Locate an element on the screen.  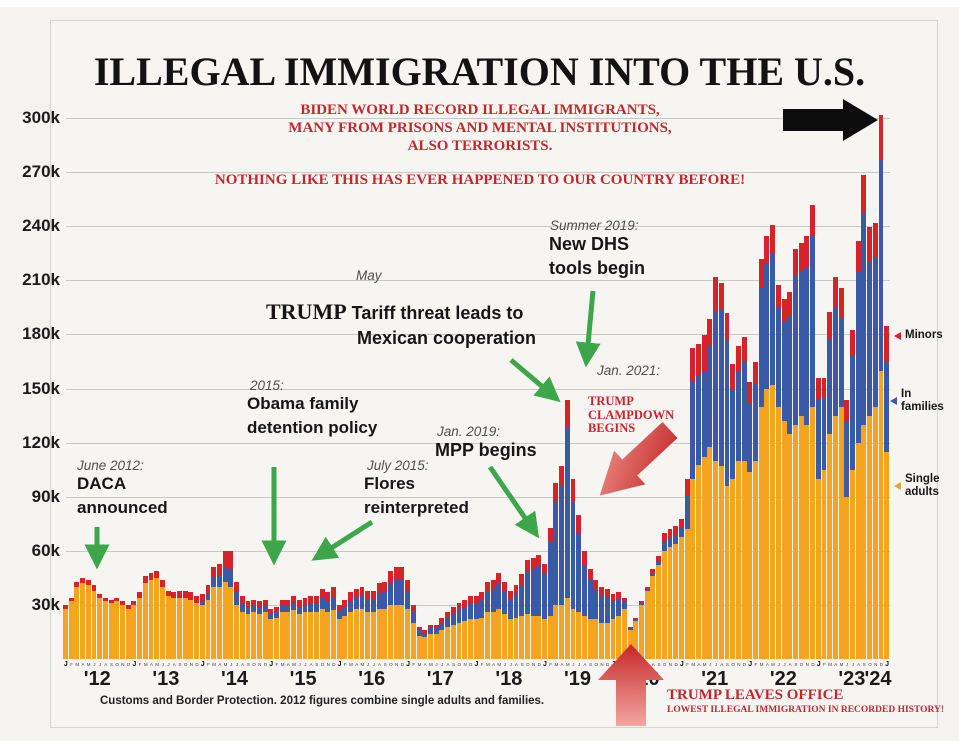
legend-families: In families is located at coordinates (917, 401).